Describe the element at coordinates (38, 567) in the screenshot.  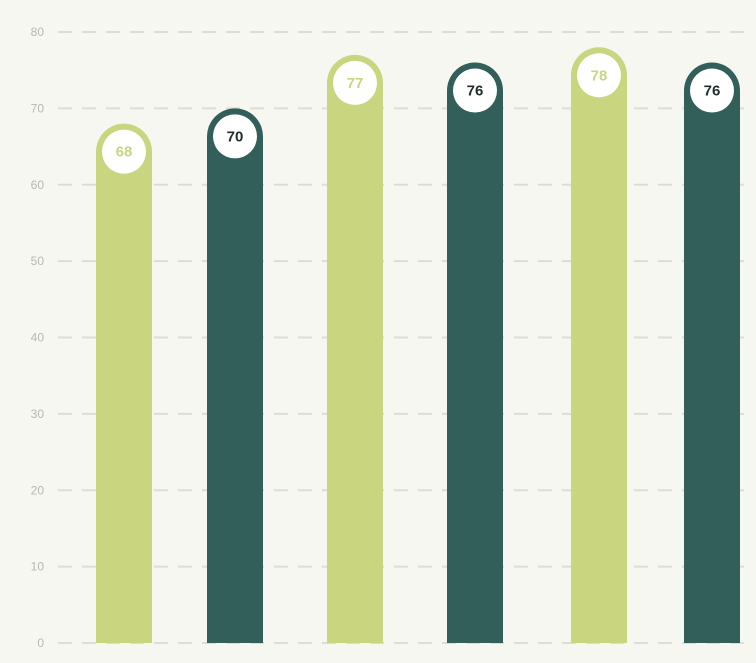
I see `y-tick-label: 10` at that location.